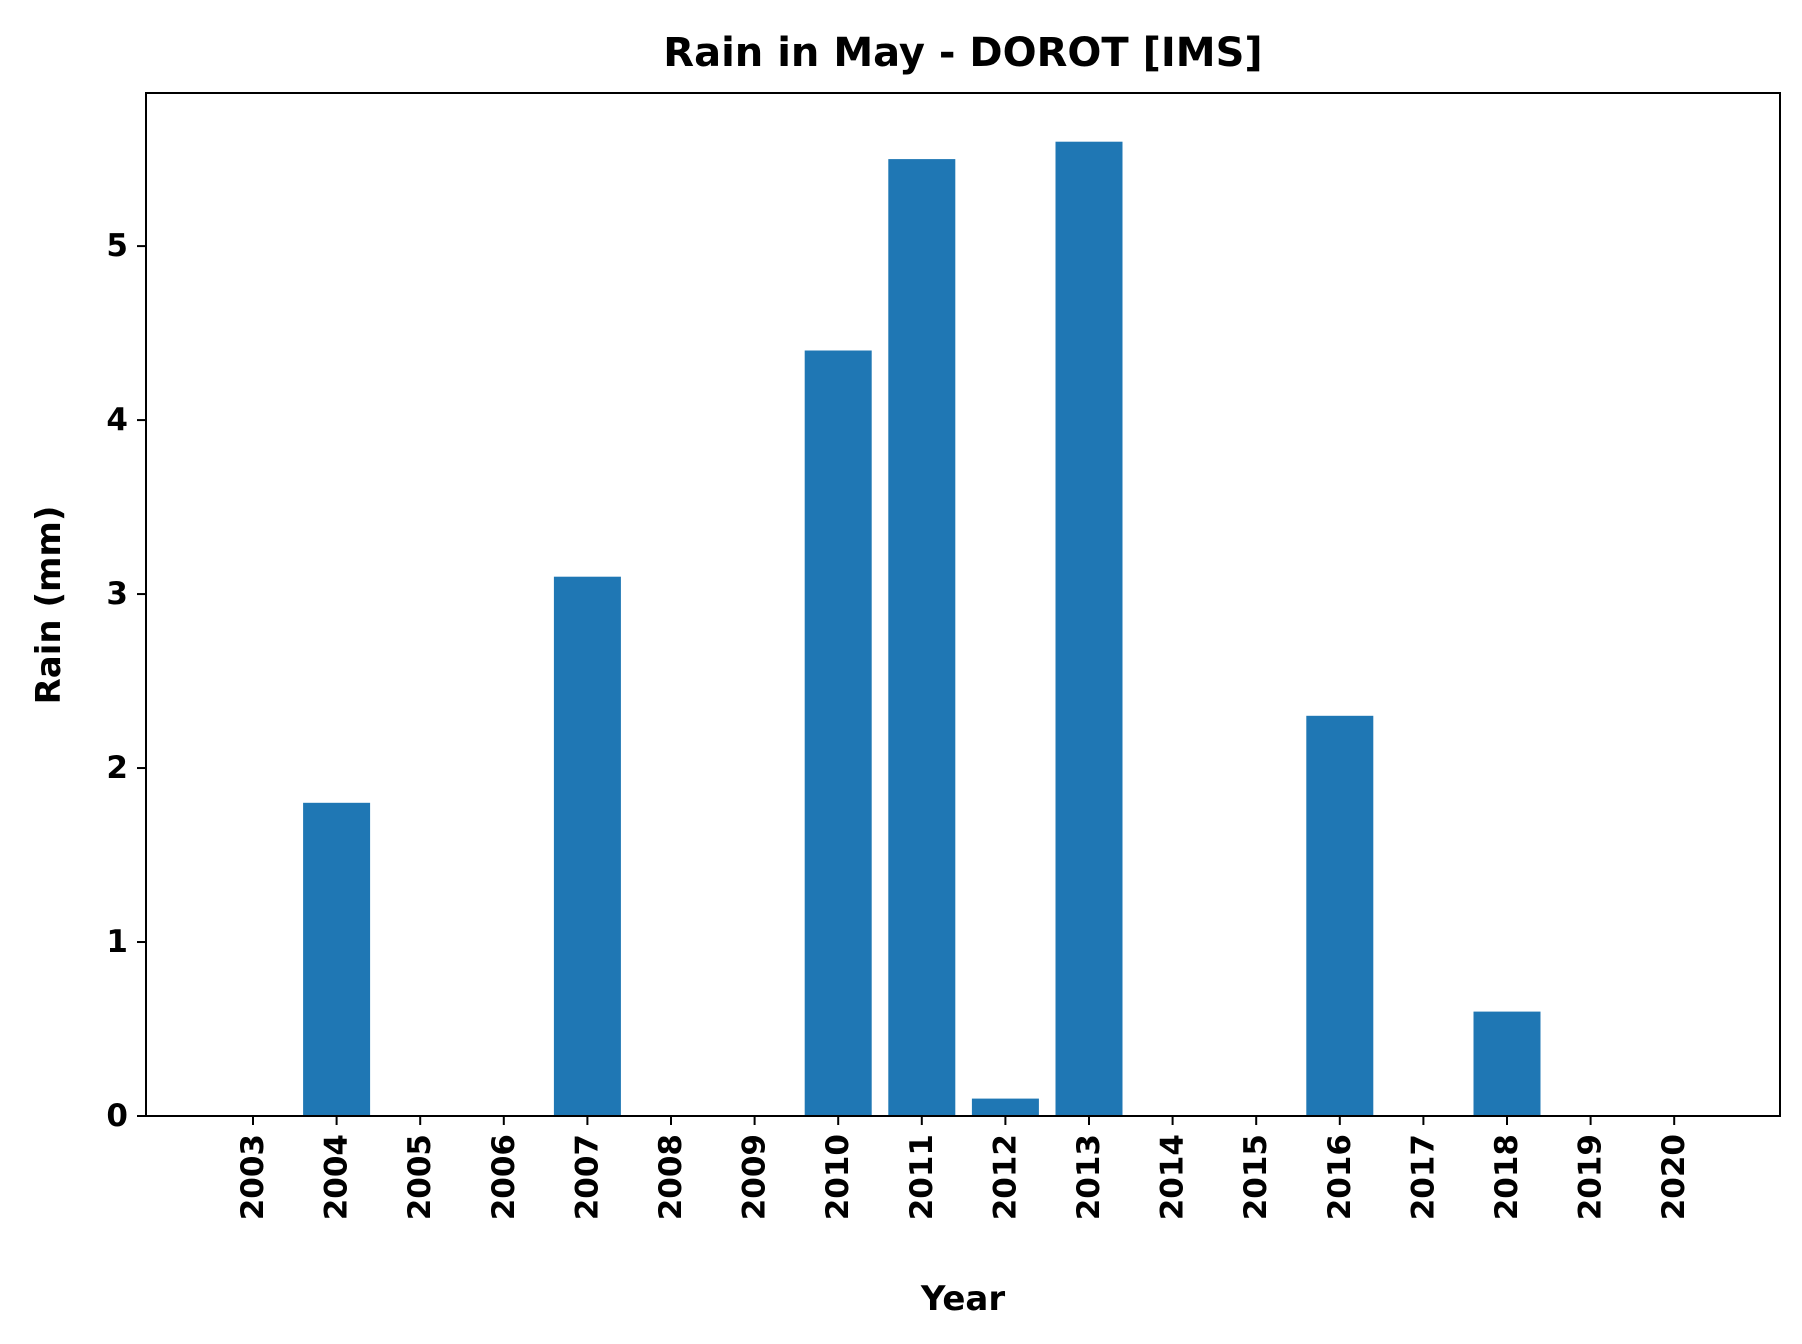  I want to click on x-tick-label: 2017, so click(1423, 1177).